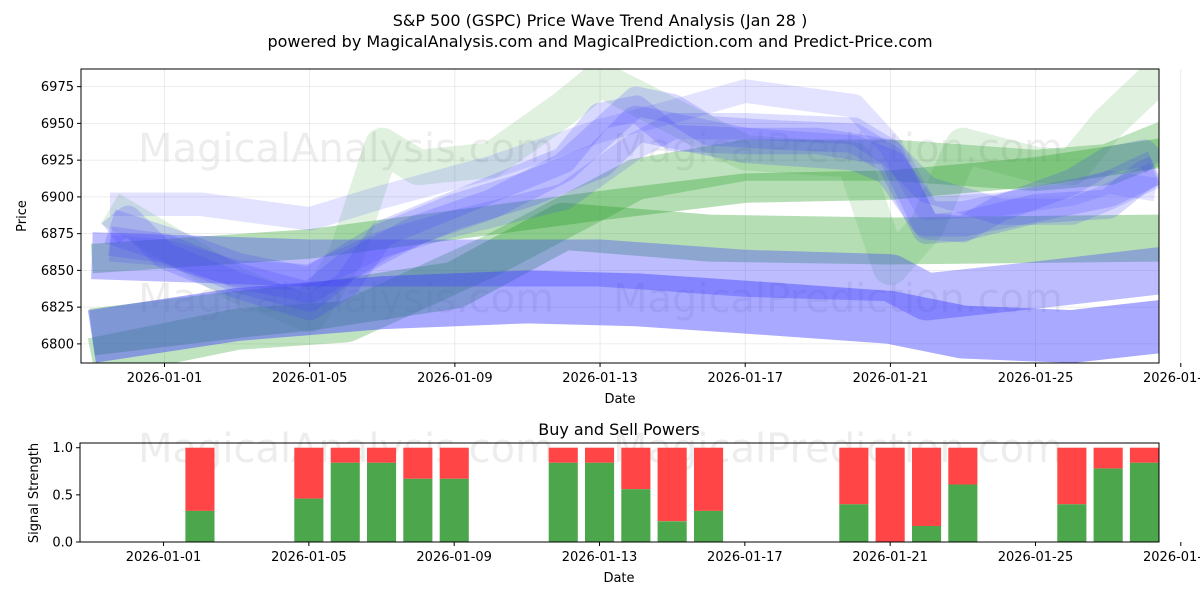  What do you see at coordinates (34, 493) in the screenshot?
I see `signal-y-label: Signal Strength` at bounding box center [34, 493].